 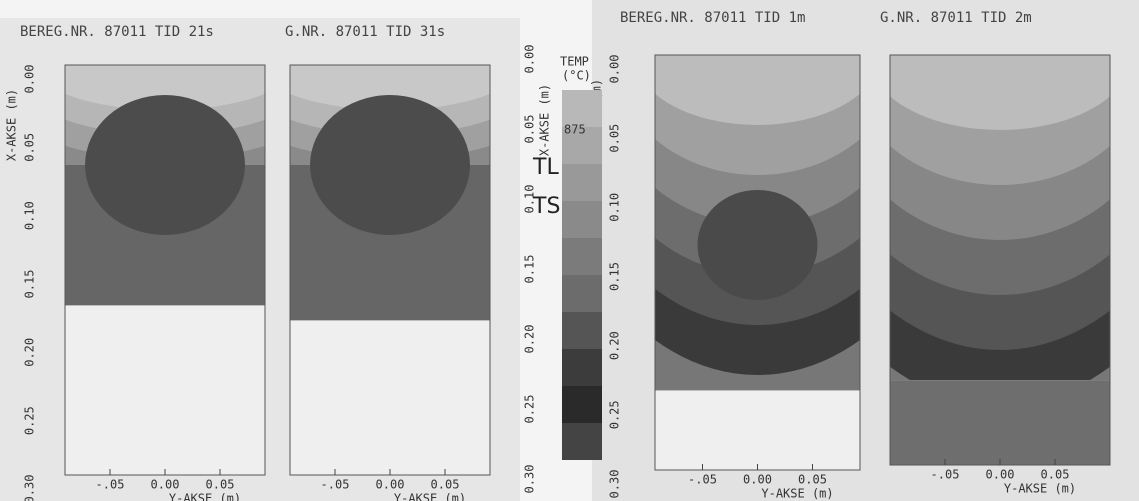 What do you see at coordinates (574, 62) in the screenshot?
I see `legend-title: TEMP` at bounding box center [574, 62].